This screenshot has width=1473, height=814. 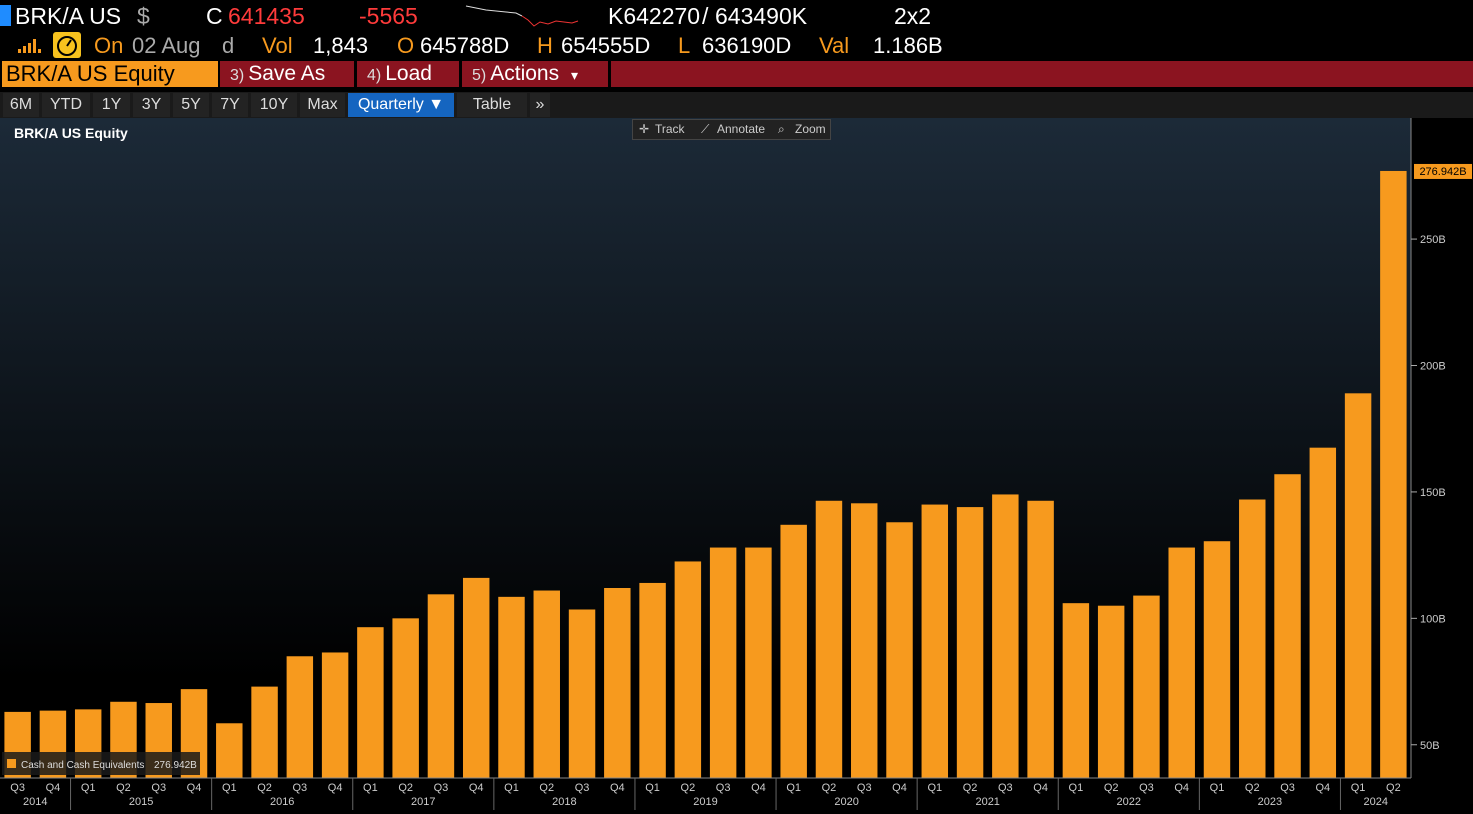 What do you see at coordinates (66, 105) in the screenshot?
I see `range-ytd: YTD` at bounding box center [66, 105].